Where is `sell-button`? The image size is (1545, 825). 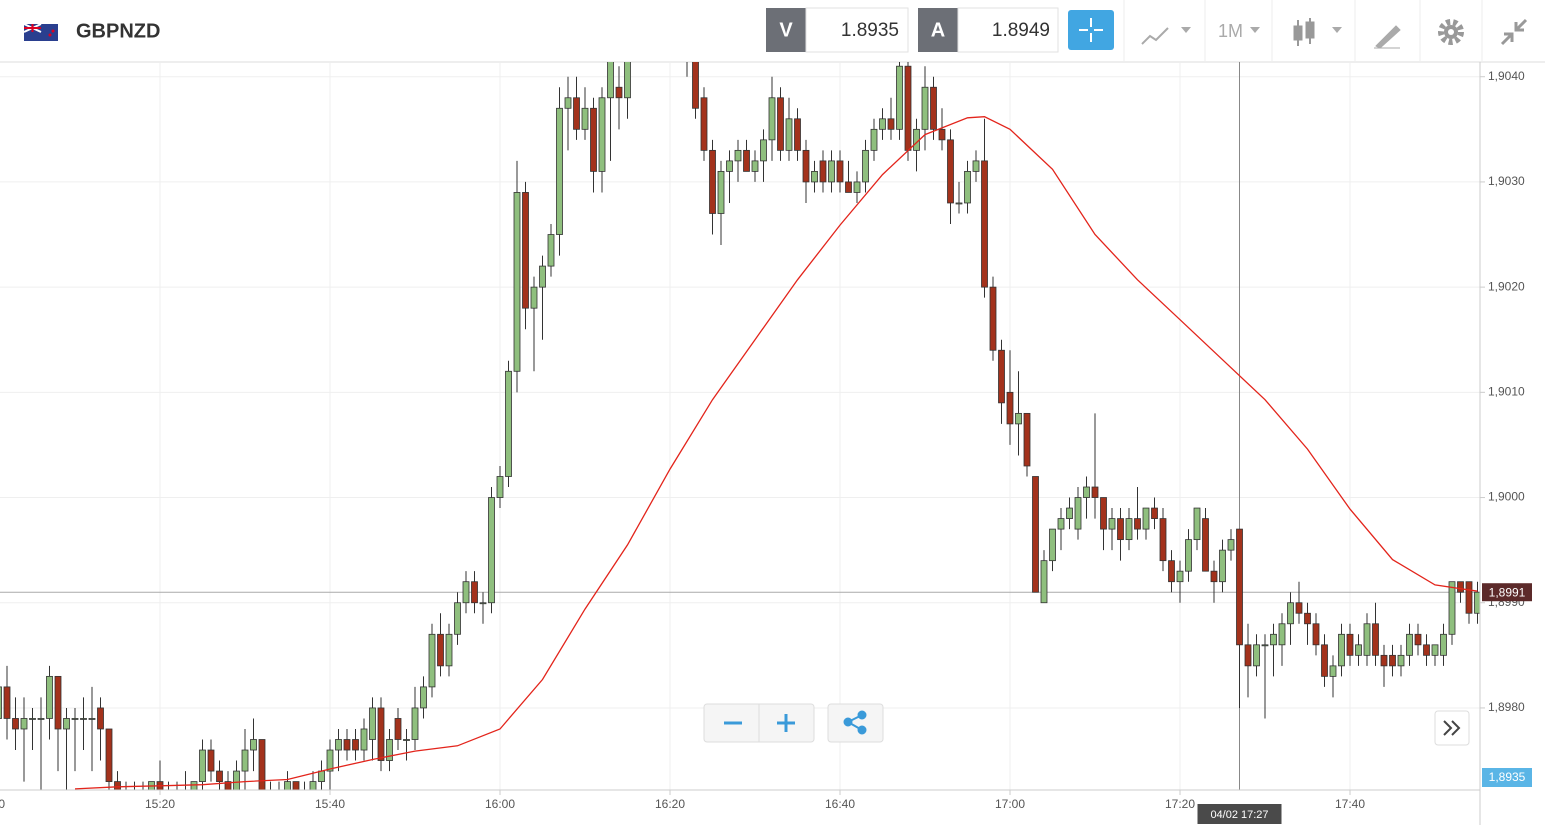
sell-button is located at coordinates (786, 30).